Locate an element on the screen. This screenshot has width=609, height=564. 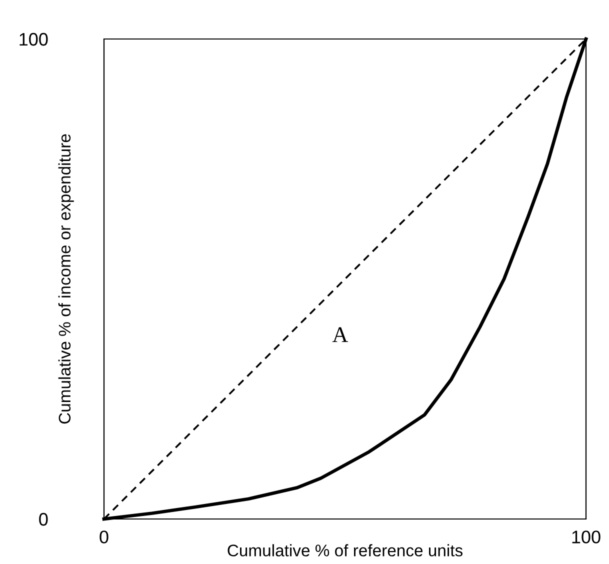
y-axis-title: Cumulative % of income or expenditure is located at coordinates (66, 279).